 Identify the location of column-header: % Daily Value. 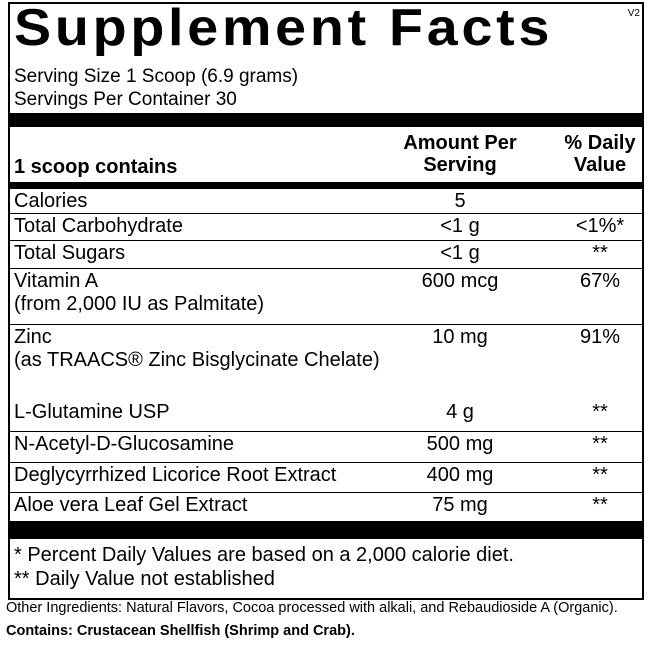
(600, 154).